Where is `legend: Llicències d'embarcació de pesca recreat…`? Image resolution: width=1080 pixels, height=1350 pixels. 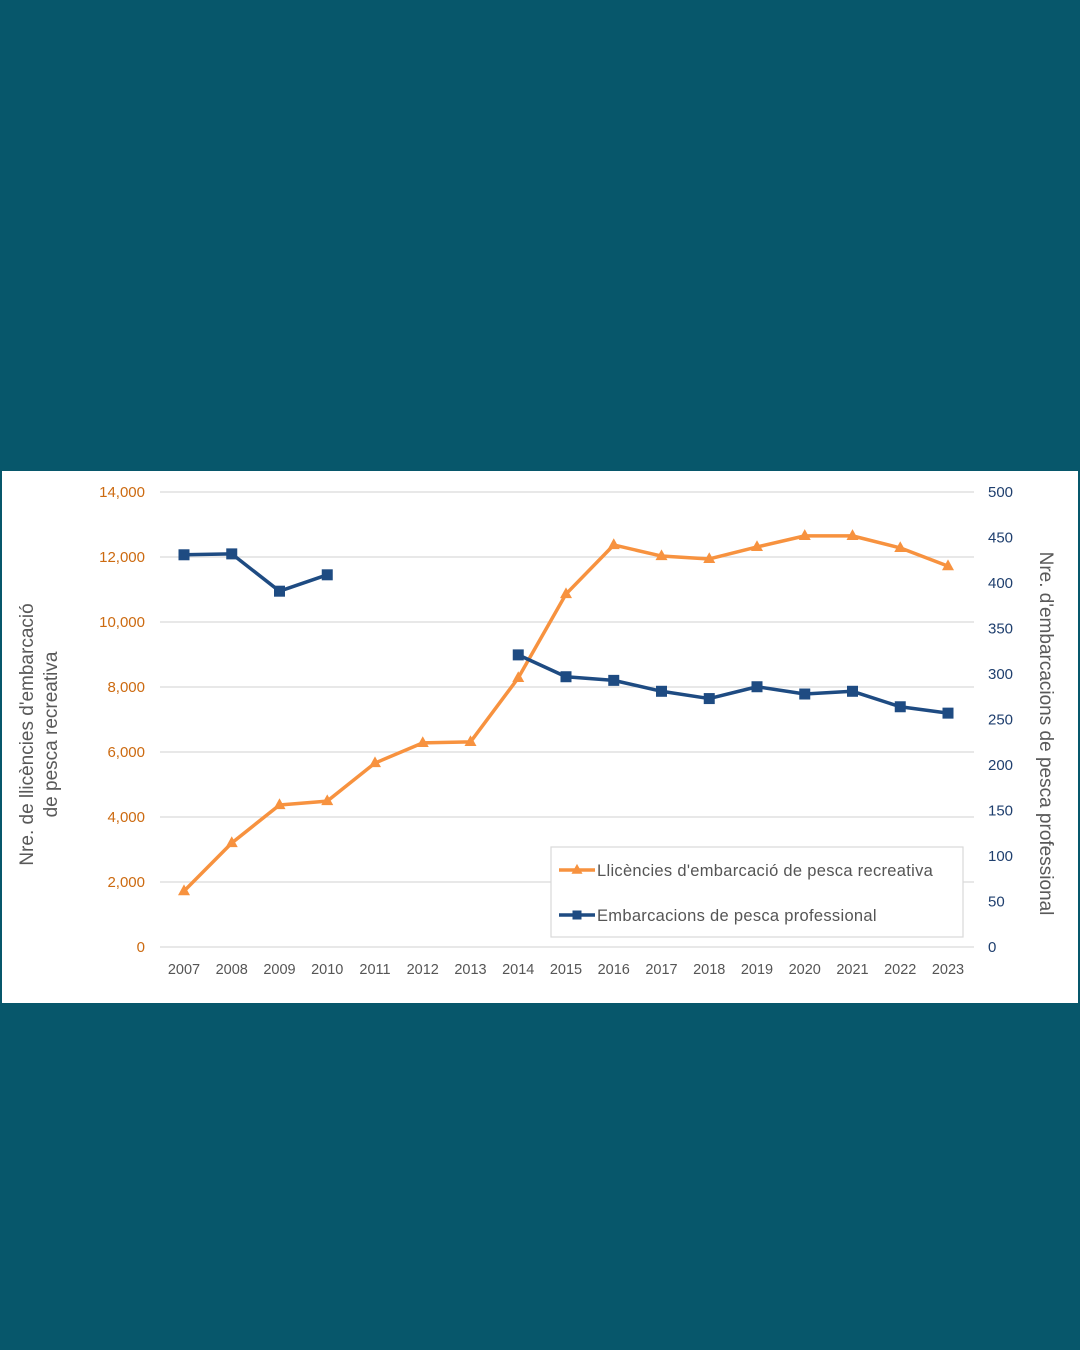
legend: Llicències d'embarcació de pesca recreat… is located at coordinates (757, 892).